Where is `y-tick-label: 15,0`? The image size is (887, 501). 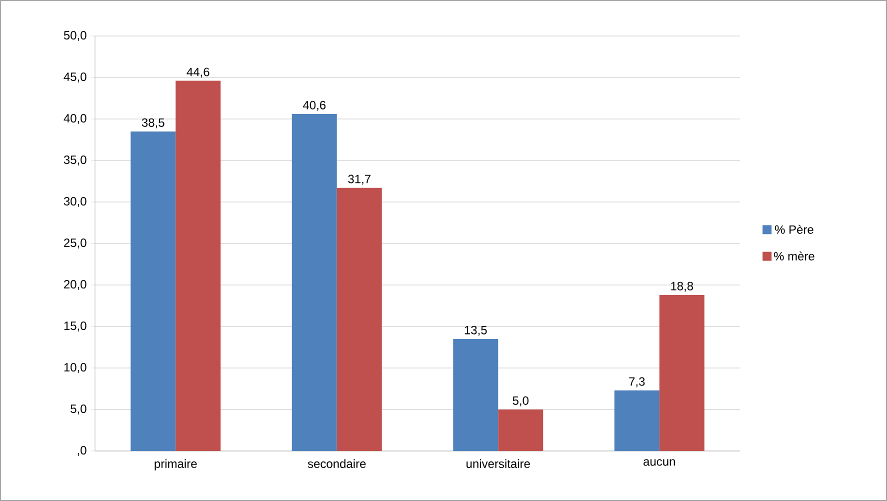
y-tick-label: 15,0 is located at coordinates (75, 327).